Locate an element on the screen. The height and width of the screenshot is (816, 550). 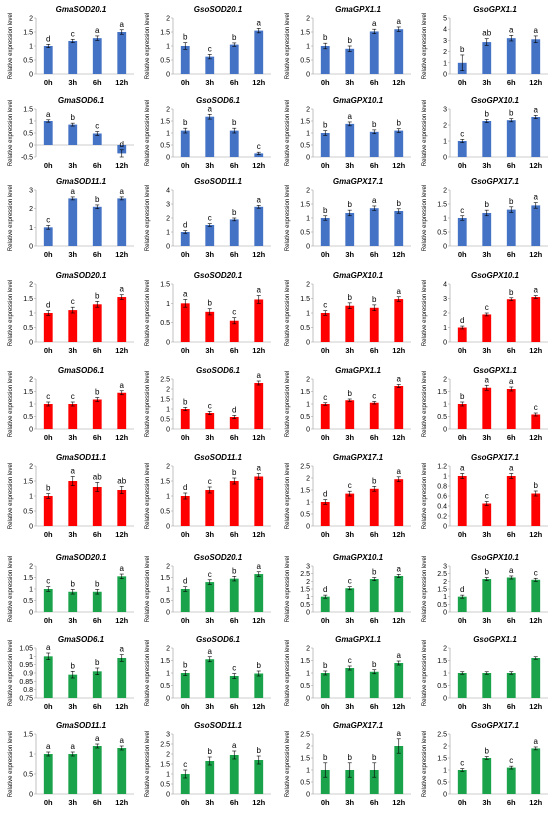
y-axis-label: Relative expression level is located at coordinates (148, 133).